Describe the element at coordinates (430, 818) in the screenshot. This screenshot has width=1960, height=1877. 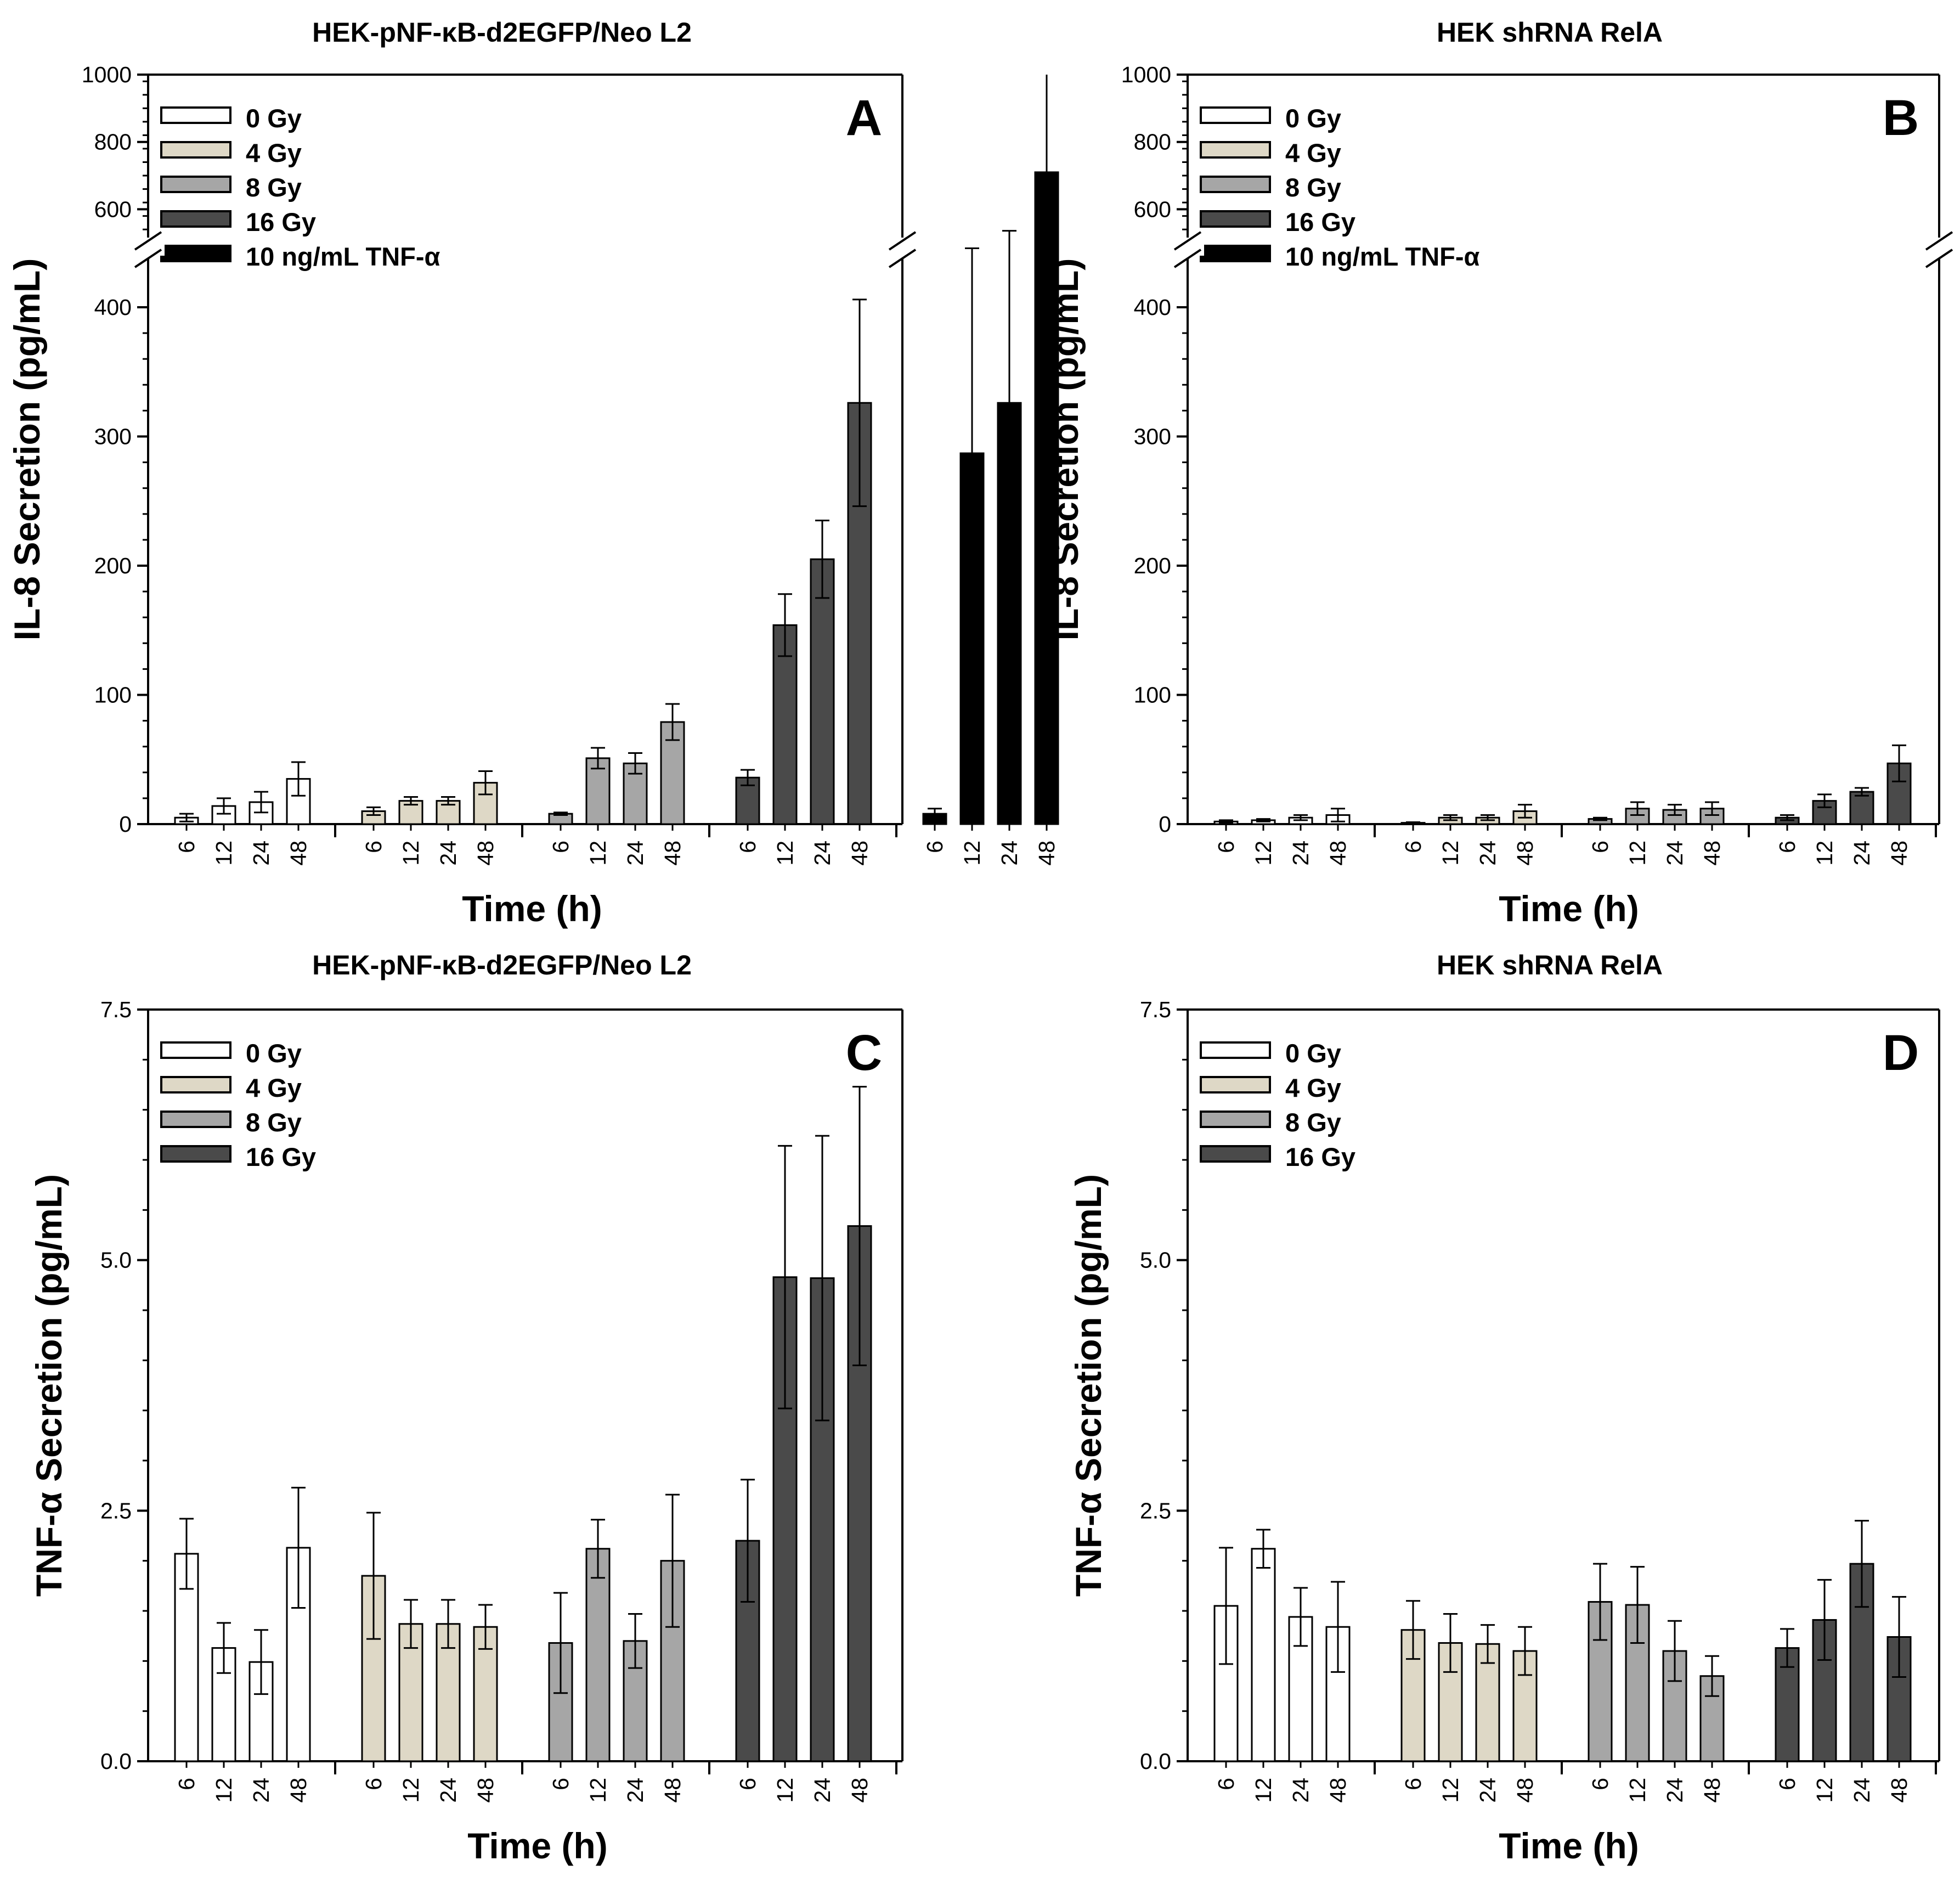
I see `series-4-gy: 6 12 24 48` at that location.